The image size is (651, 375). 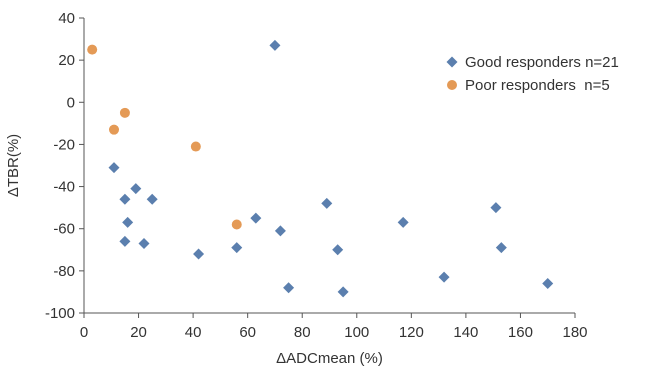 I want to click on legend-label-poor: Poor responders n=5, so click(x=537, y=85).